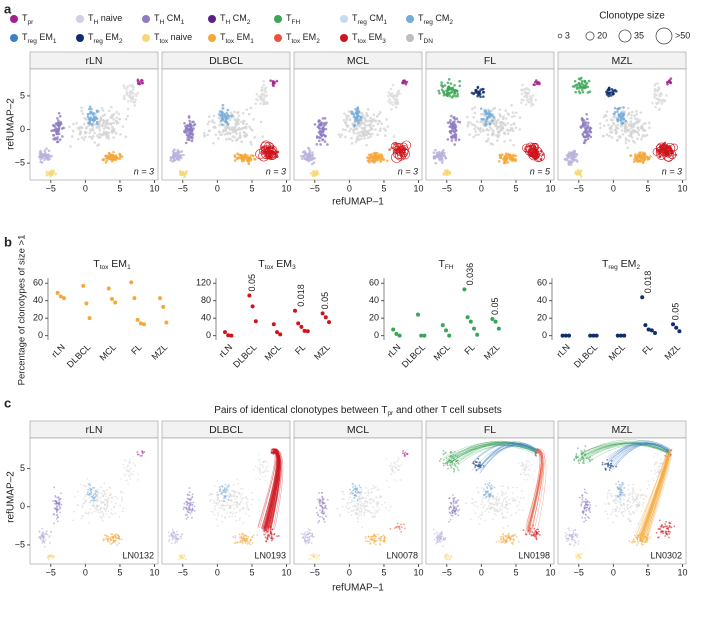 Image resolution: width=708 pixels, height=635 pixels. I want to click on legend-label: Tpr, so click(28, 19).